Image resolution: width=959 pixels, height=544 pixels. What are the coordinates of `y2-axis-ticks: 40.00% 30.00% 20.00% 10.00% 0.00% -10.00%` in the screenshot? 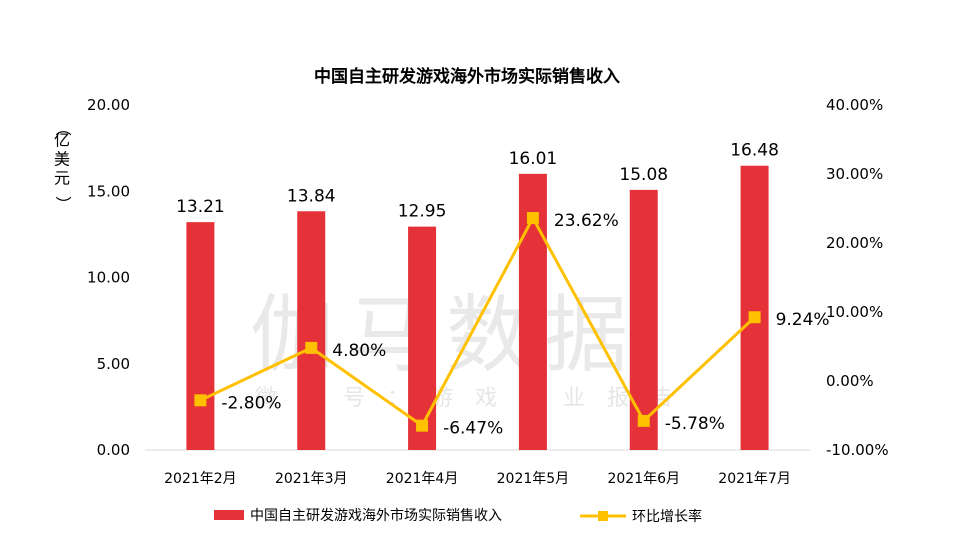 It's located at (857, 277).